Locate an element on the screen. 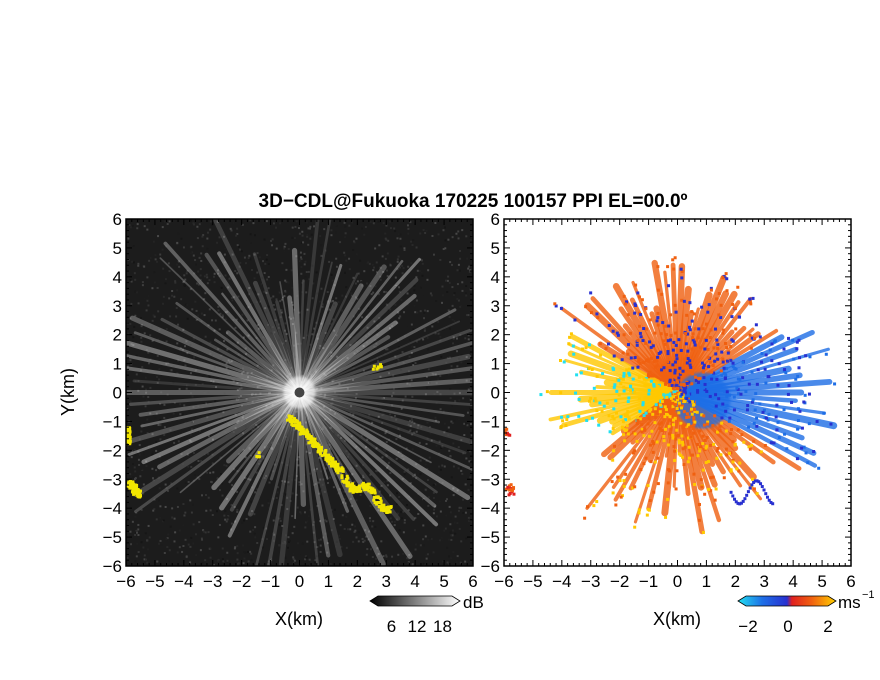 The height and width of the screenshot is (680, 880). x-tick-label: 4 is located at coordinates (414, 581).